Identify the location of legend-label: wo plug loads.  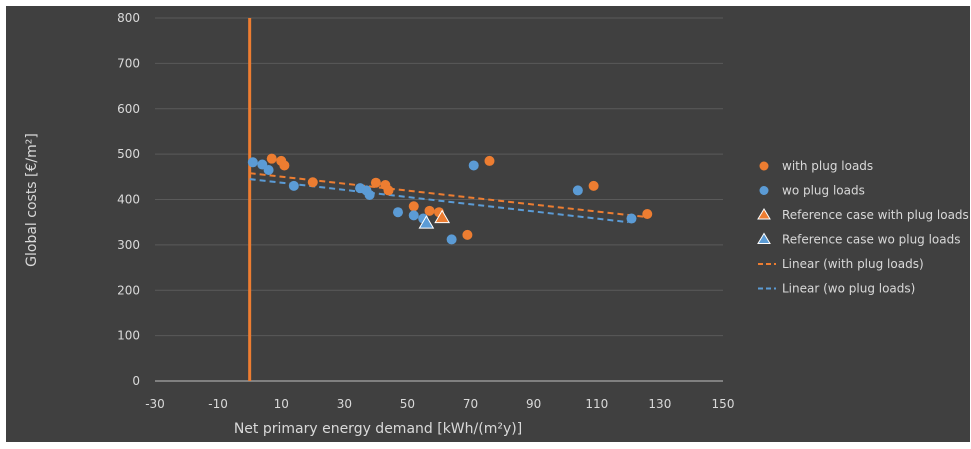
(823, 191).